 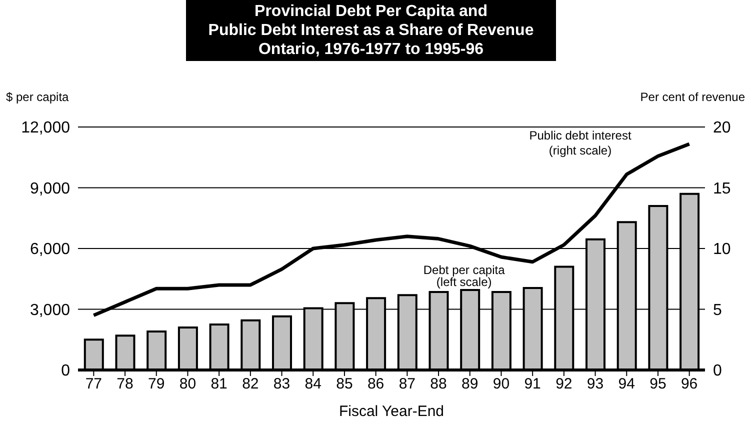 I want to click on x-tick-label: 92, so click(x=564, y=384).